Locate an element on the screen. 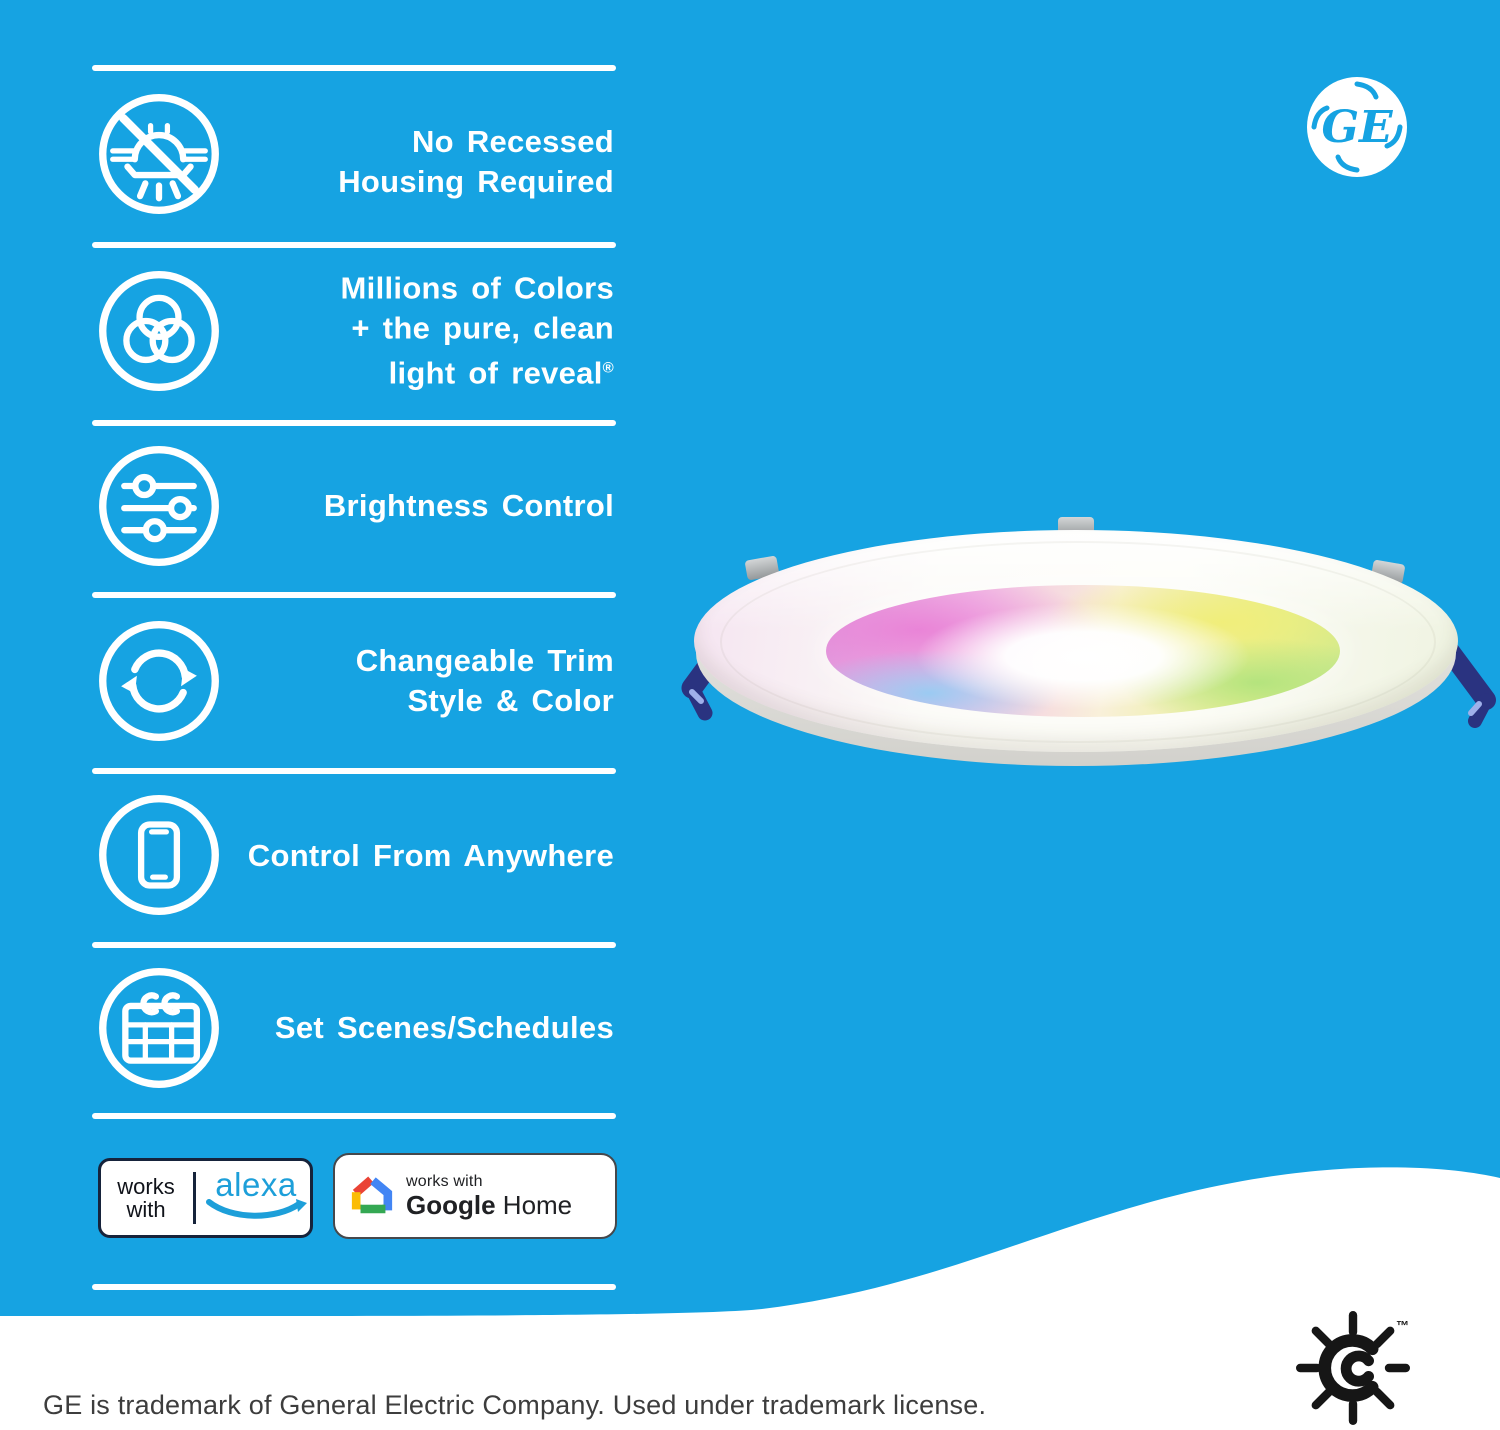 The width and height of the screenshot is (1500, 1430). registered-mark: ® is located at coordinates (608, 368).